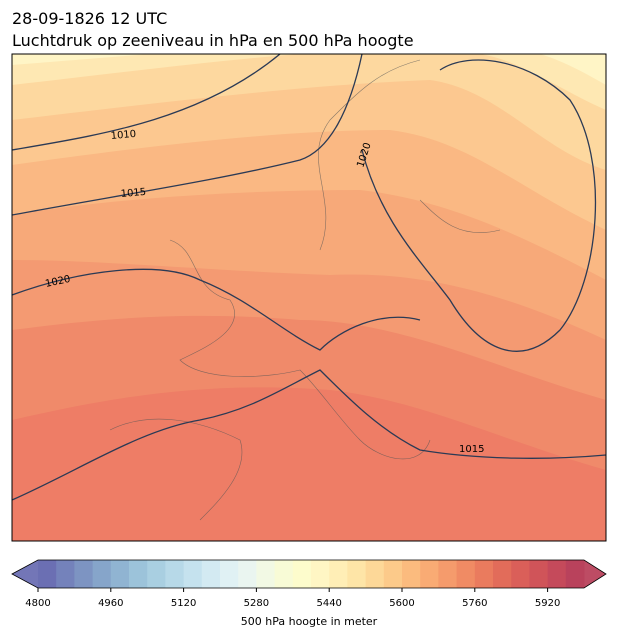  Describe the element at coordinates (547, 603) in the screenshot. I see `colorbar-tick-label: 5920` at that location.